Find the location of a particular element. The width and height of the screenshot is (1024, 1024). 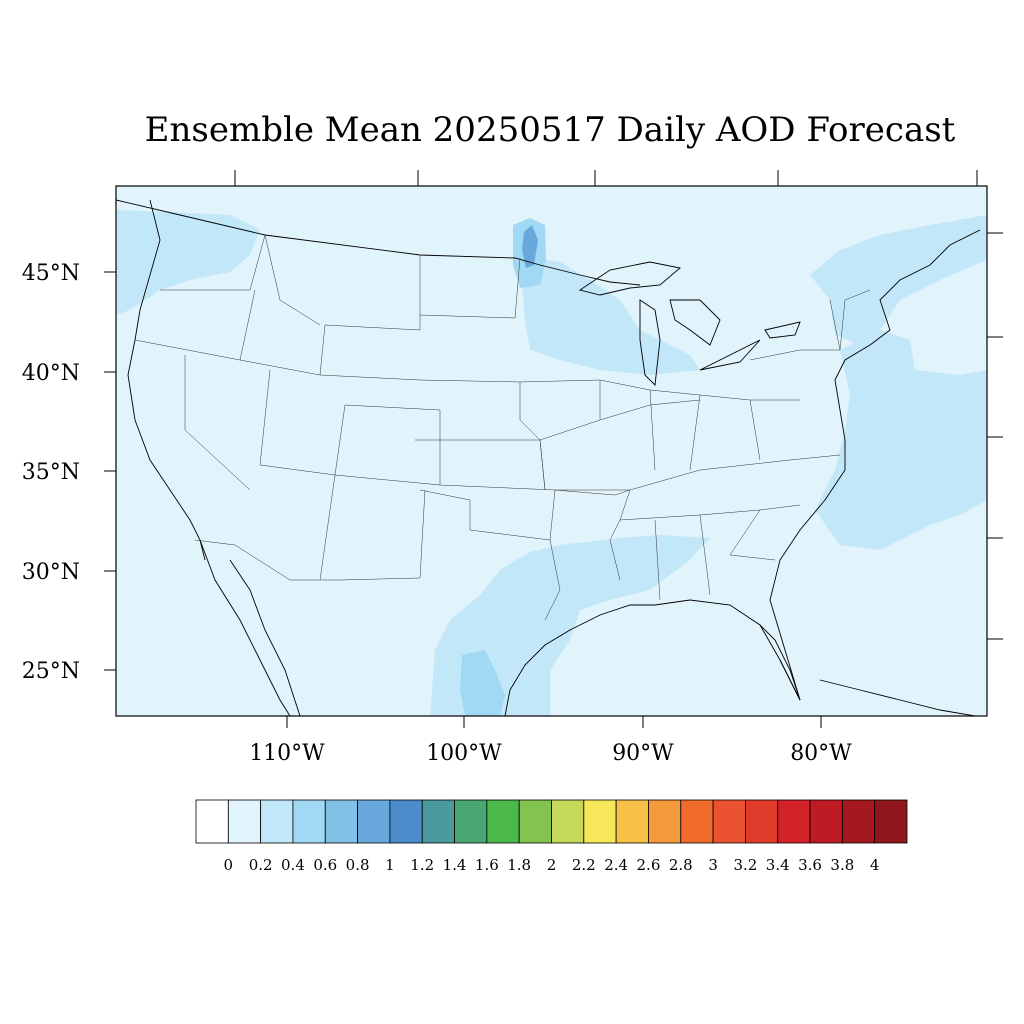

longitude-label: 100°W is located at coordinates (464, 753).